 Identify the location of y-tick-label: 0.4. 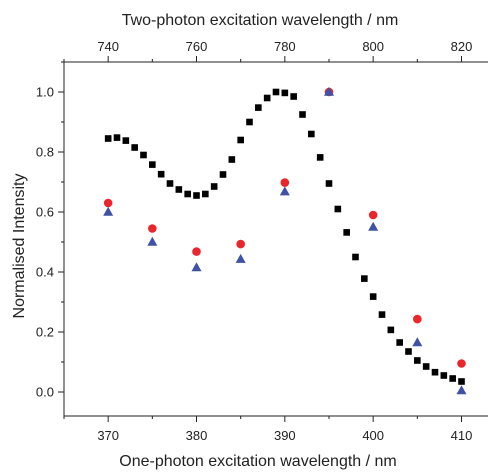
(45, 272).